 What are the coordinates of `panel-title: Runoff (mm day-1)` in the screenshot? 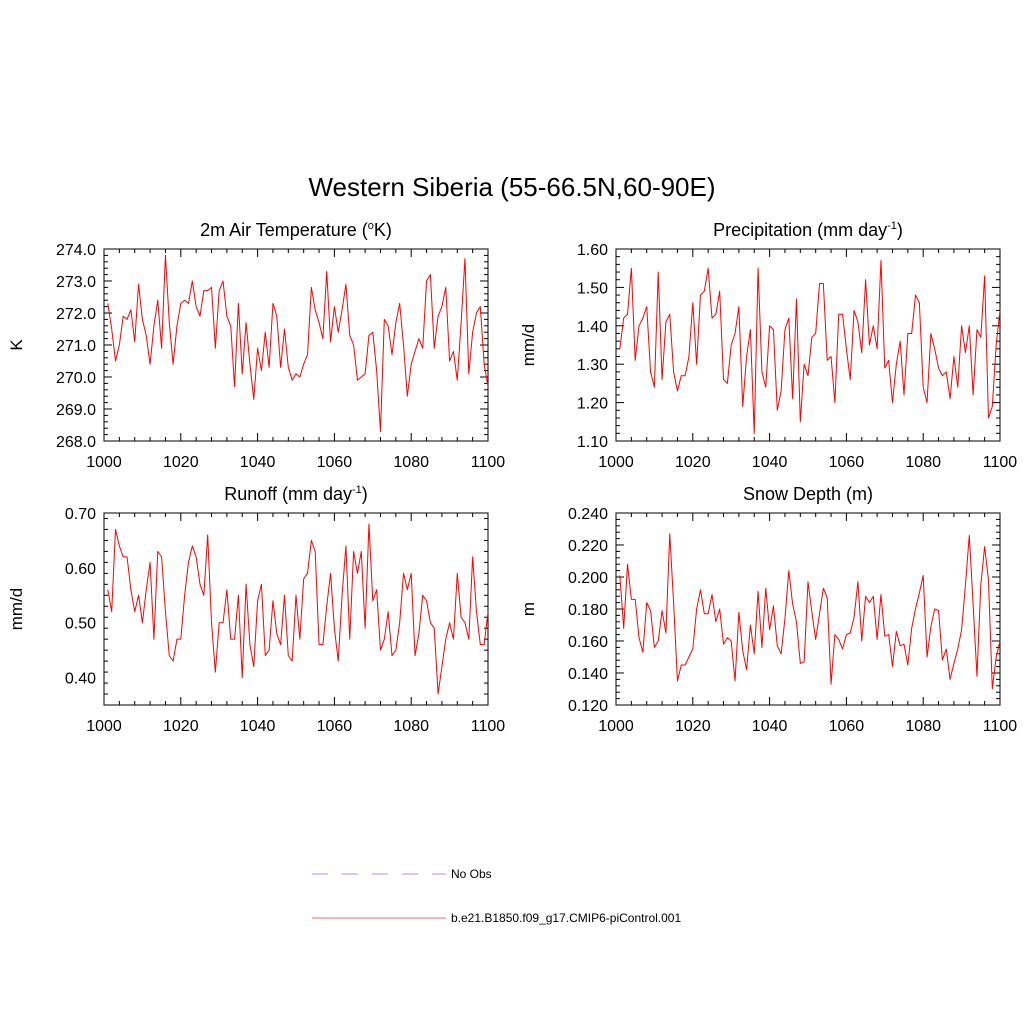 It's located at (296, 494).